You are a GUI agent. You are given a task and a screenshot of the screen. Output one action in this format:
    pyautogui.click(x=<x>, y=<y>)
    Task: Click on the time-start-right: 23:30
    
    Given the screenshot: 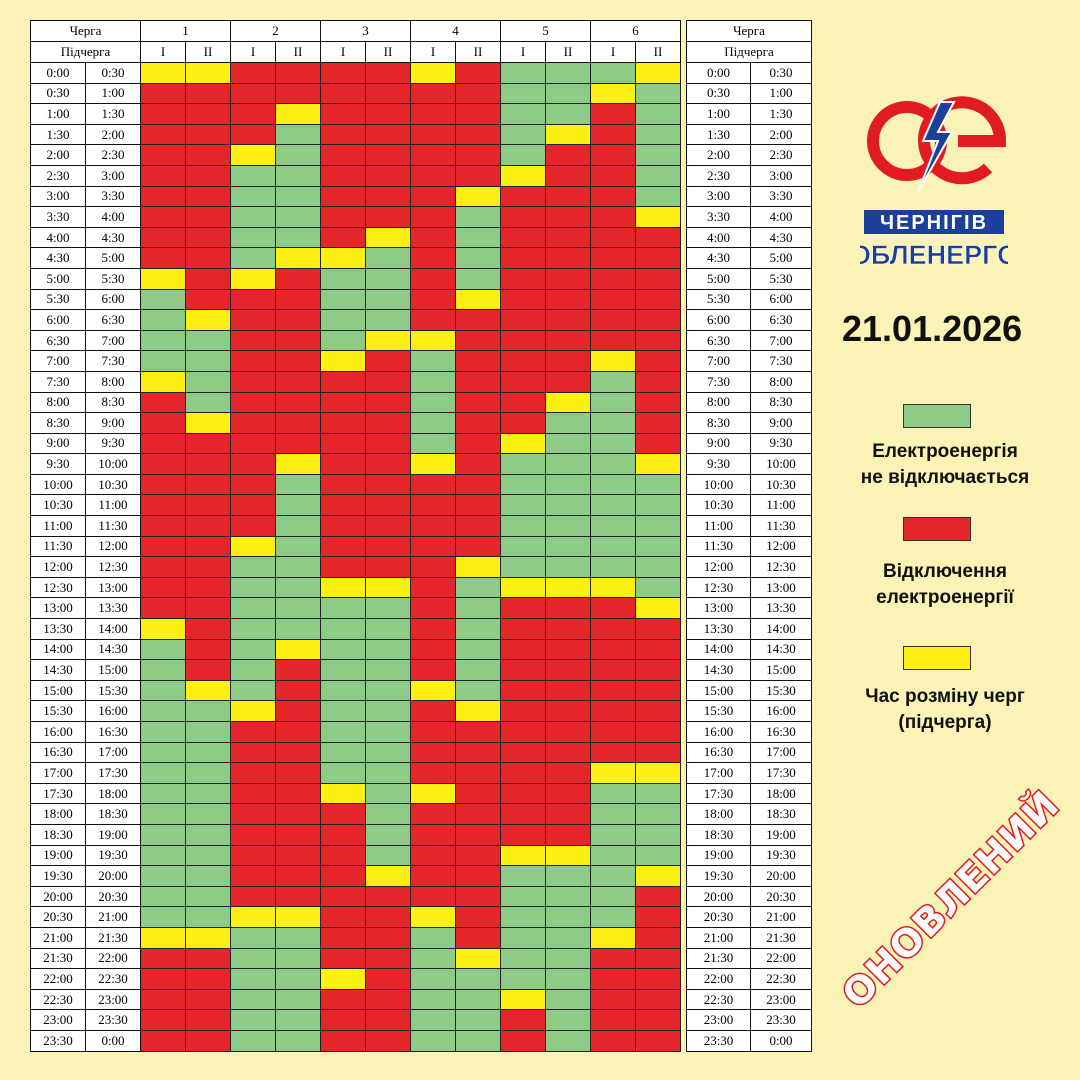 What is the action you would take?
    pyautogui.click(x=718, y=1040)
    